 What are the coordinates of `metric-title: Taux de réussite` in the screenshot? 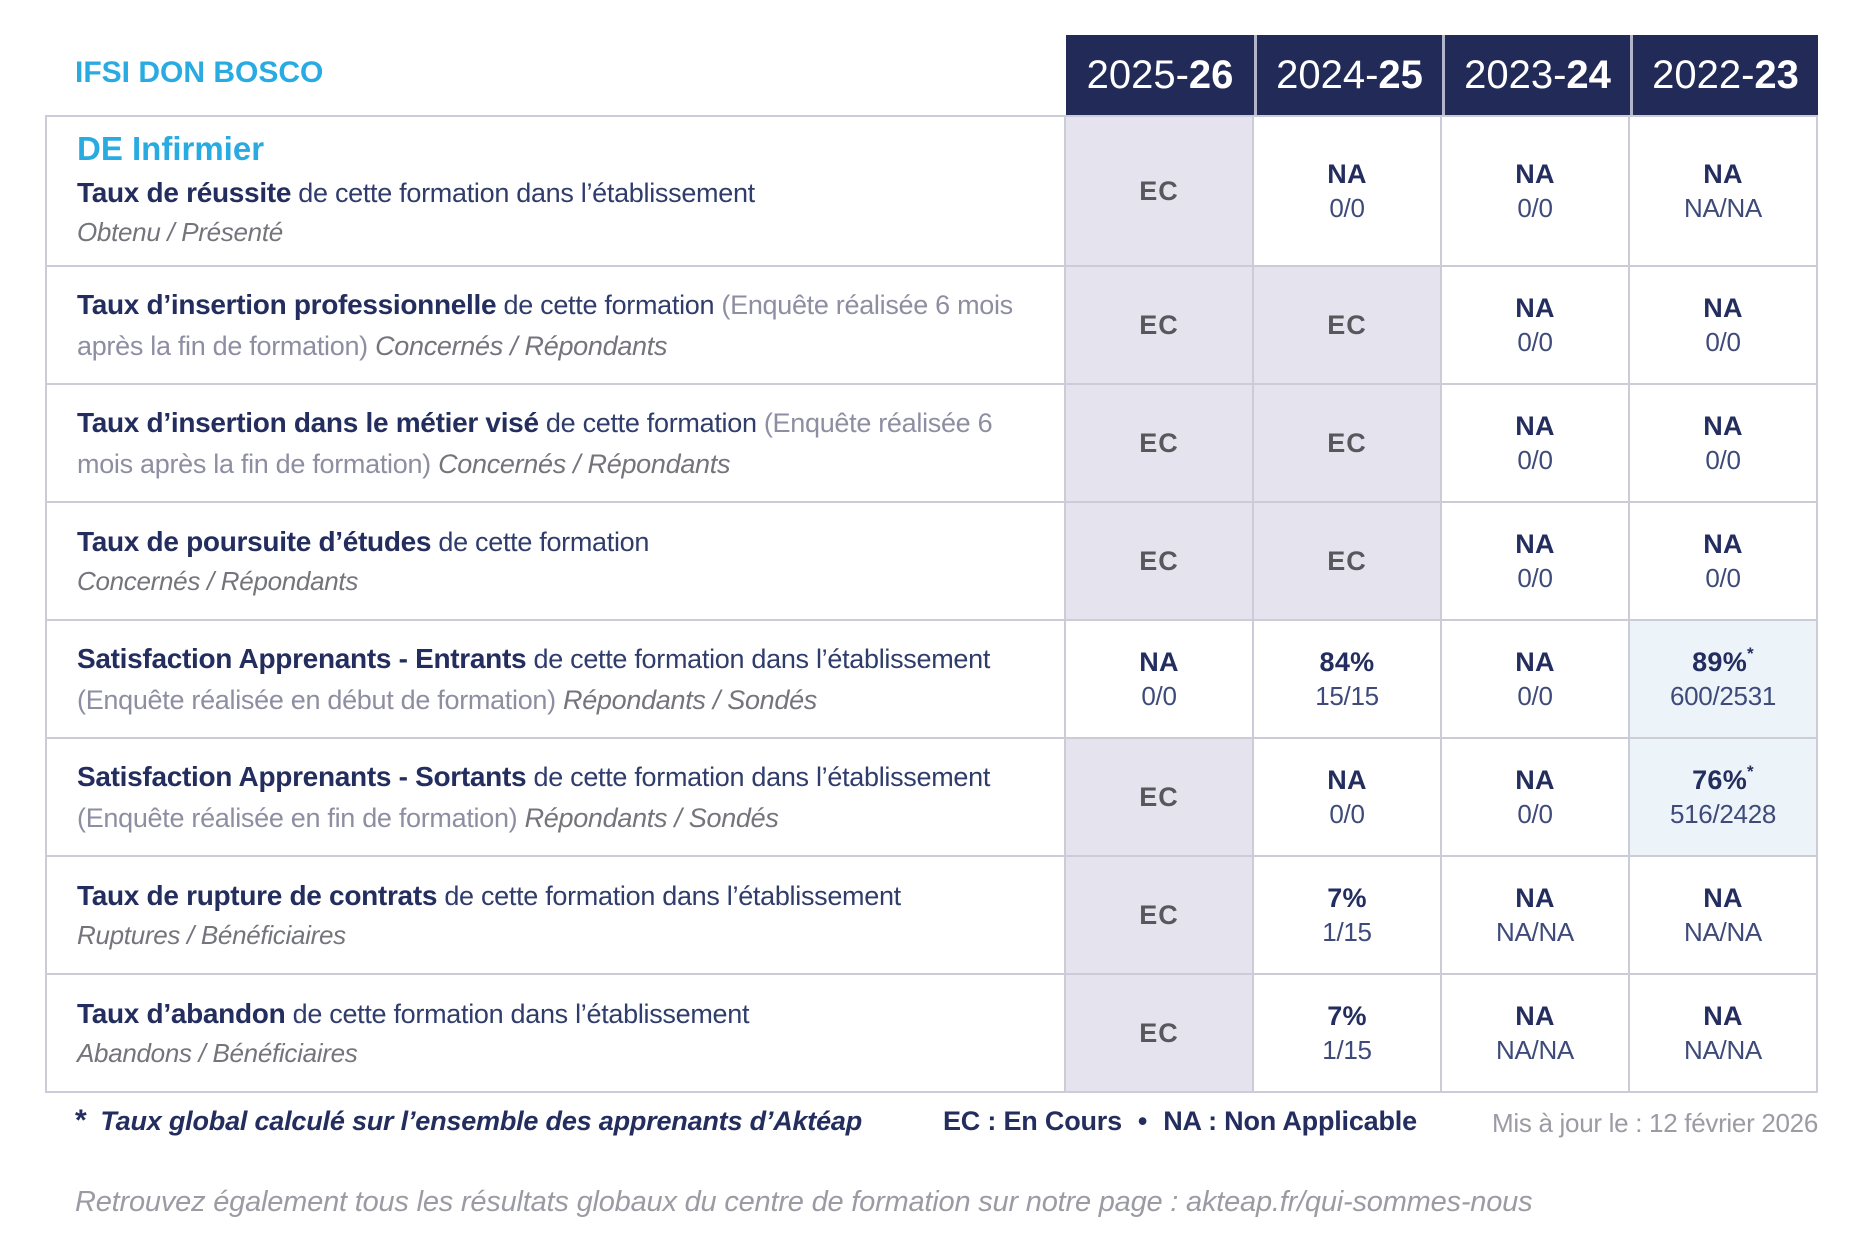 It's located at (184, 193).